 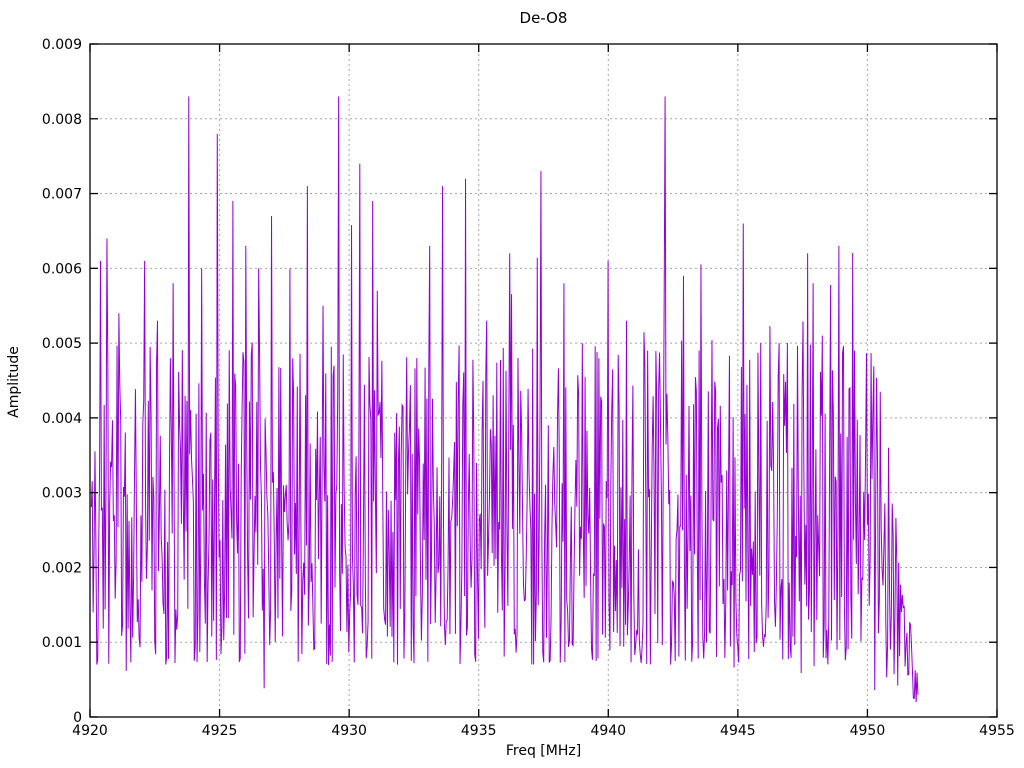 I want to click on y-tick-label: 0.007, so click(x=62, y=195).